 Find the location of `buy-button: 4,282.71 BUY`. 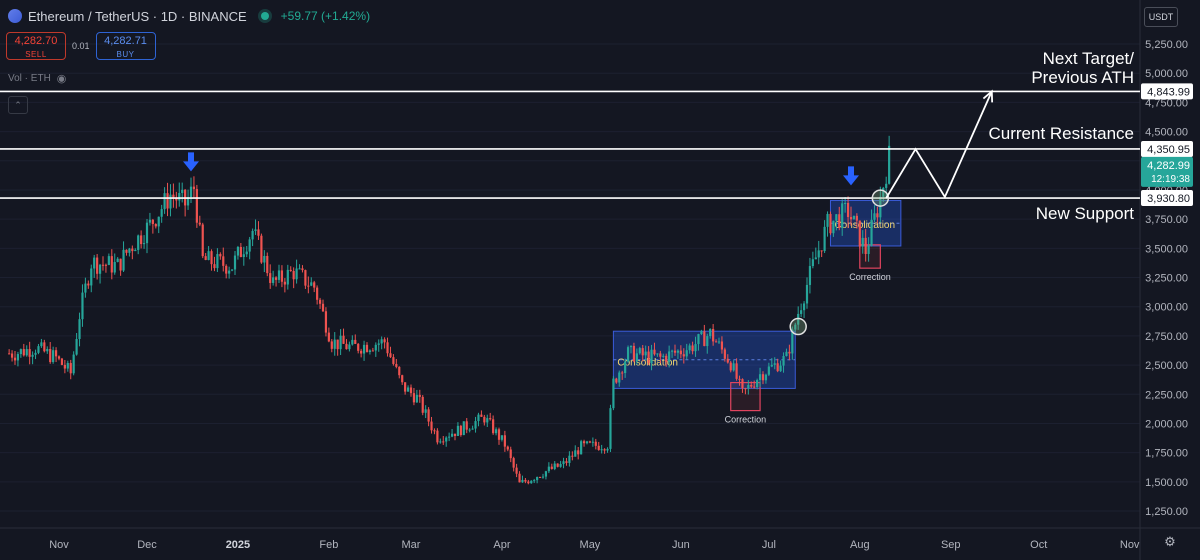

buy-button: 4,282.71 BUY is located at coordinates (125, 46).